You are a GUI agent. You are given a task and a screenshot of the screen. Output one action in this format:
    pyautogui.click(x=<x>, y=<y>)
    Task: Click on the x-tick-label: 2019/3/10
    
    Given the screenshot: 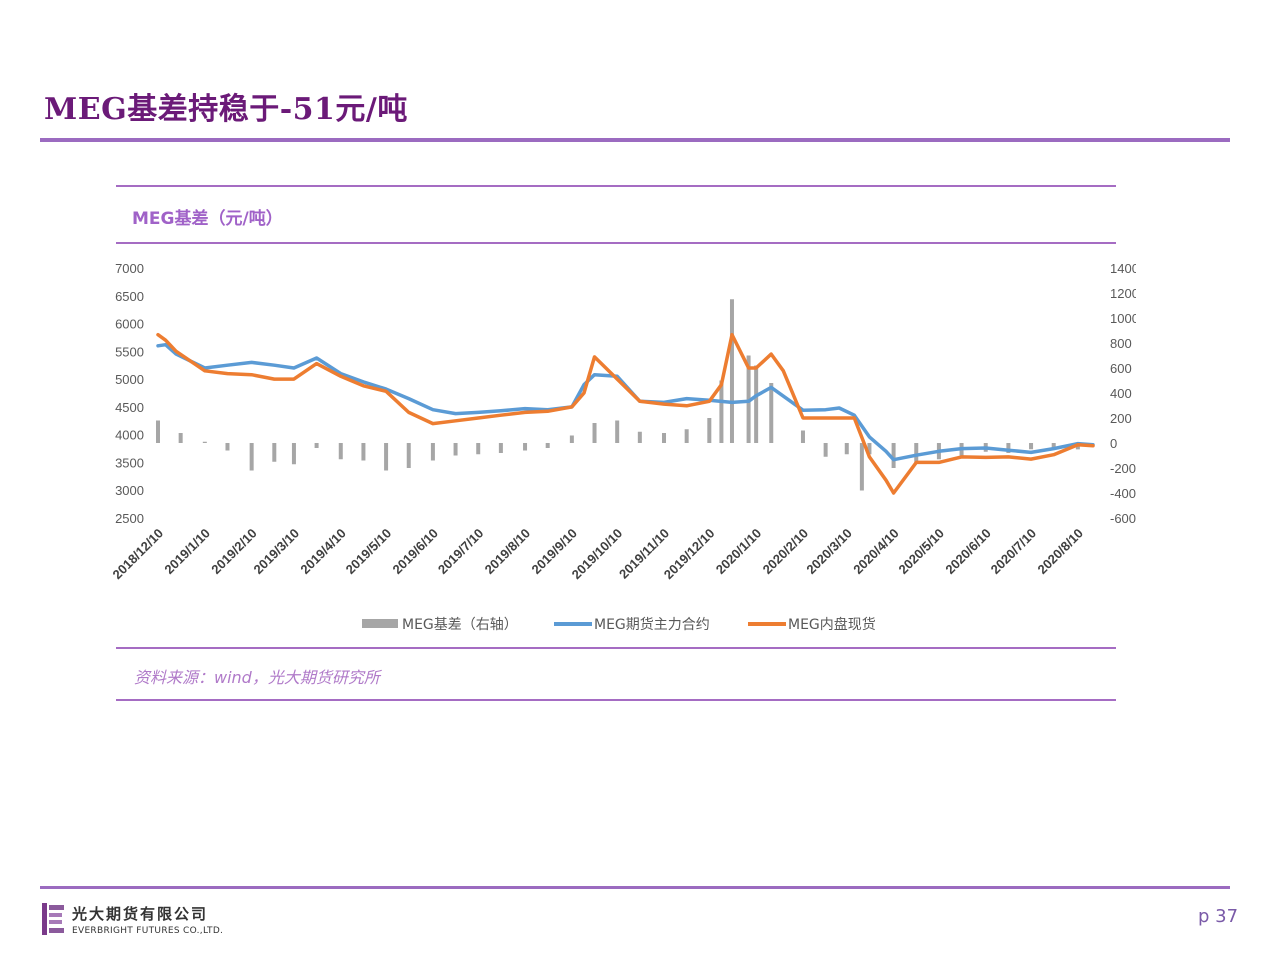 What is the action you would take?
    pyautogui.click(x=277, y=552)
    